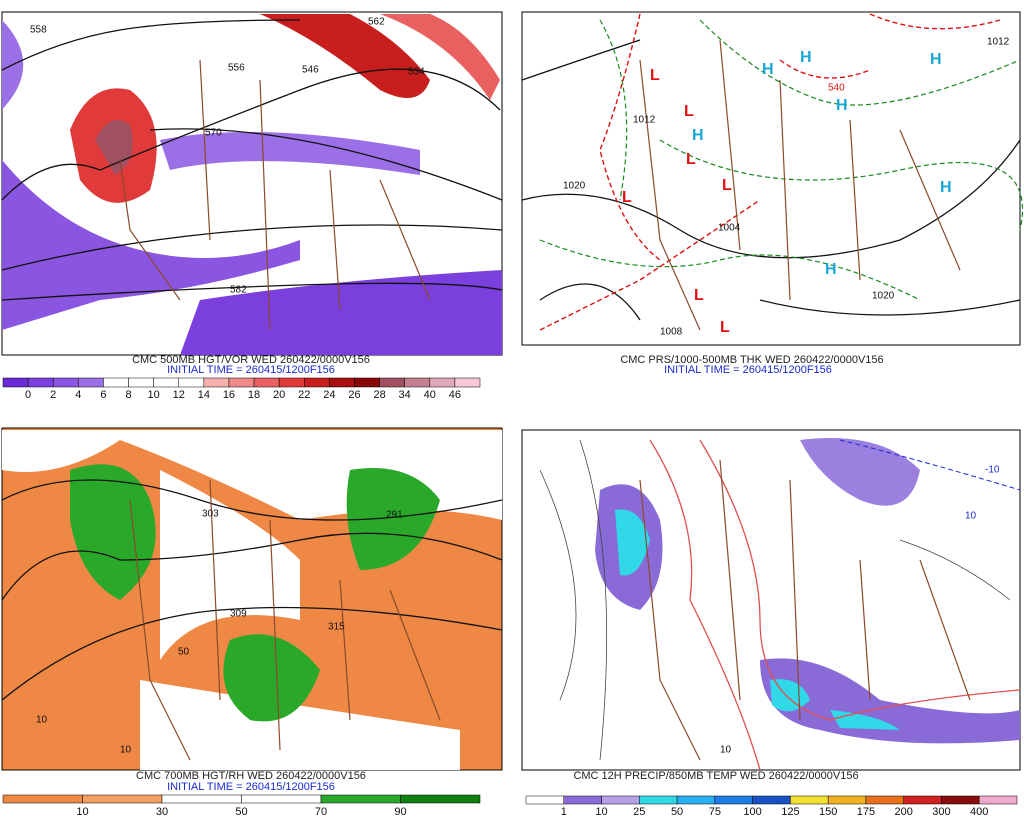 This screenshot has height=819, width=1024. I want to click on colorbar: 10 30 50 70 90, so click(241, 806).